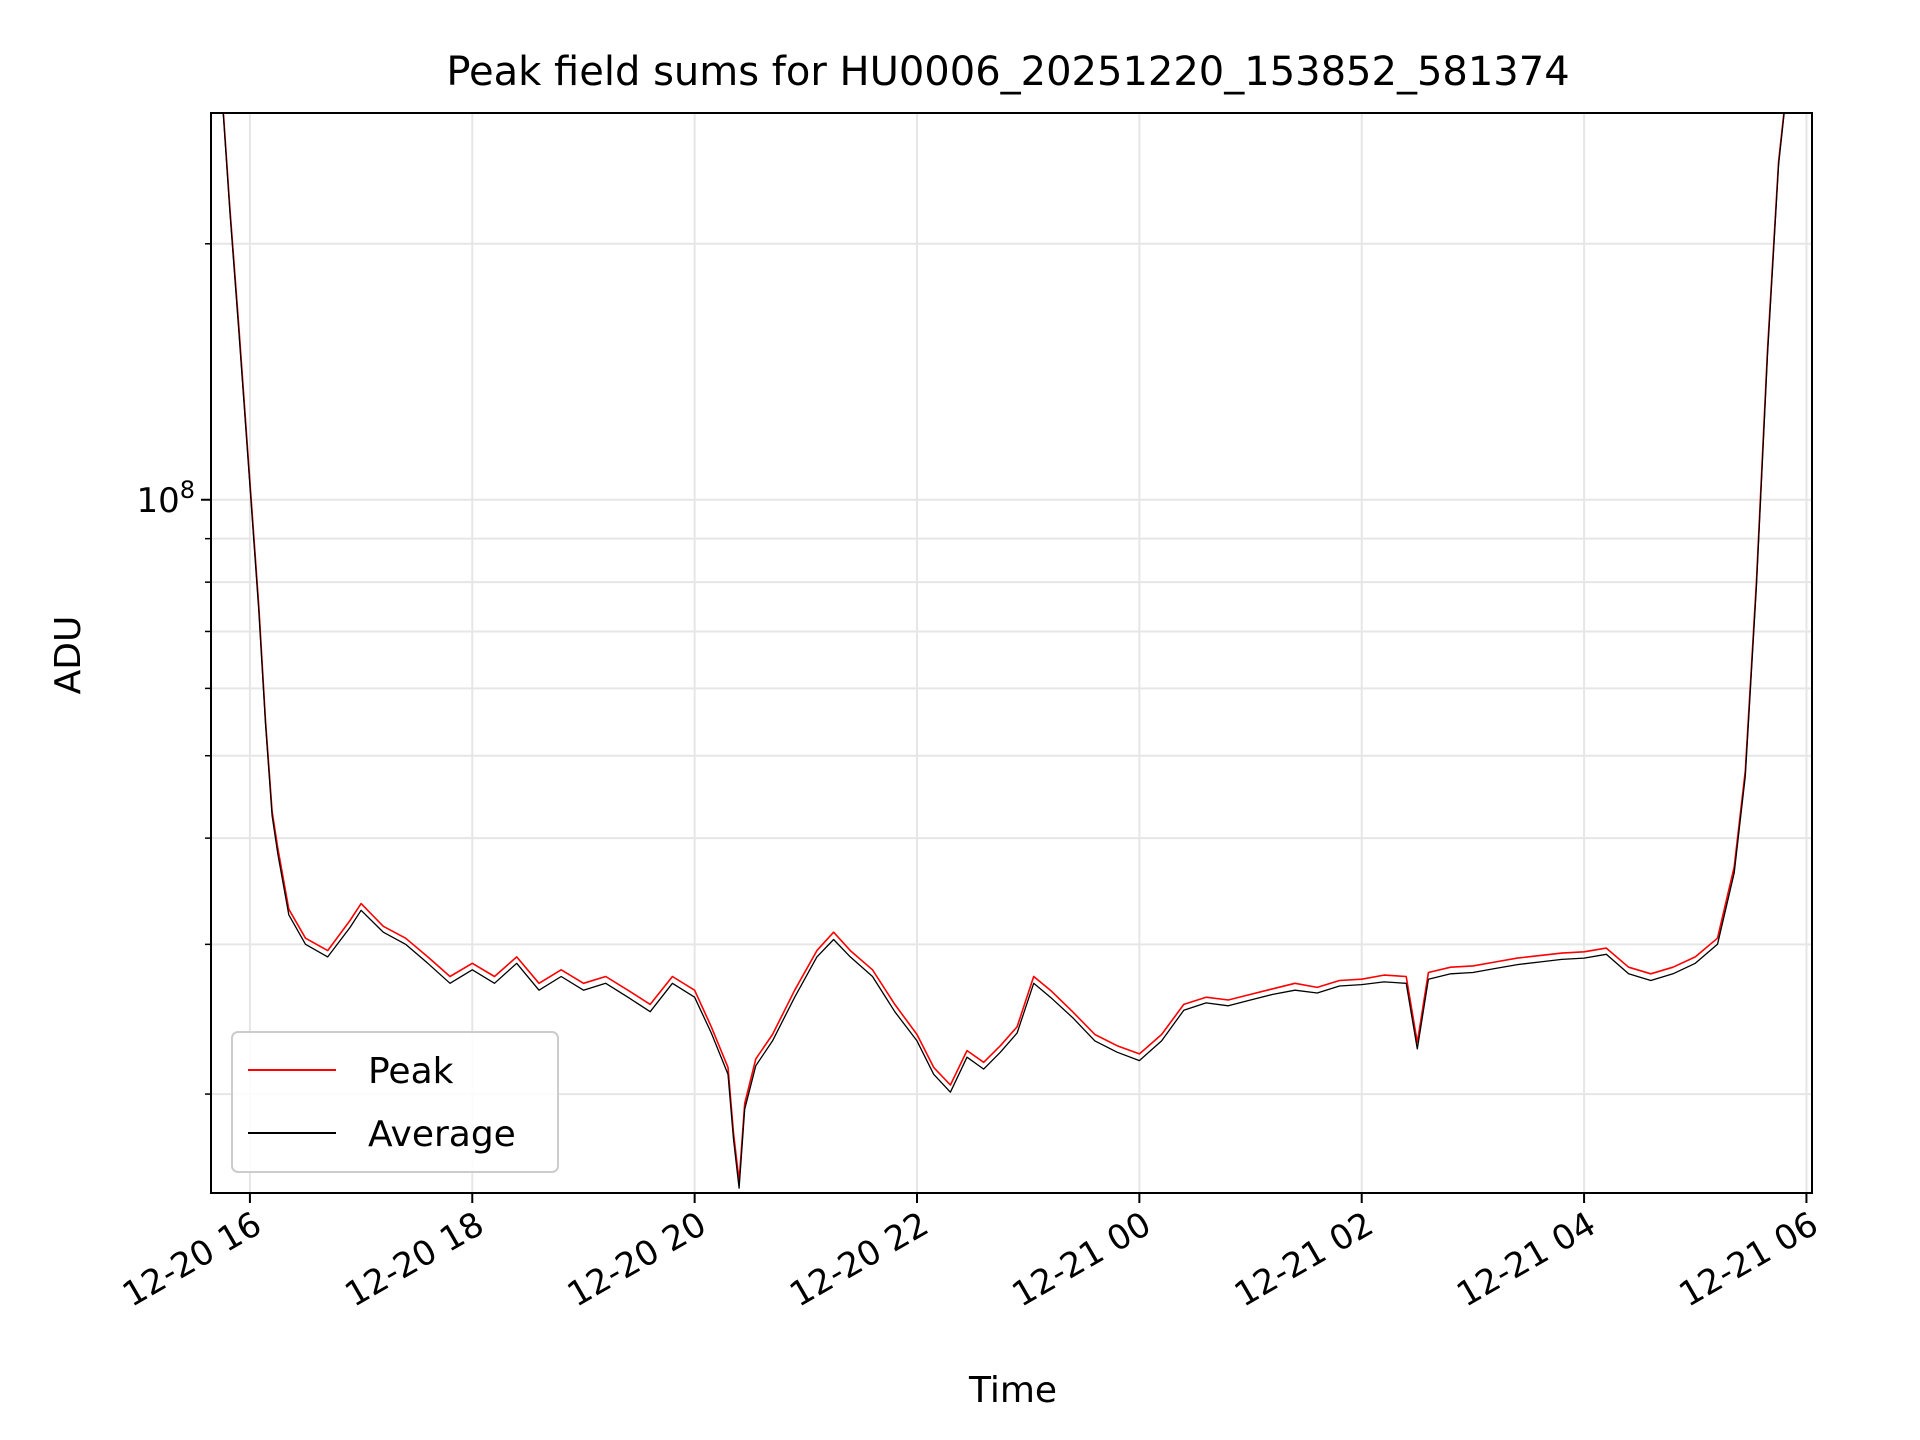  What do you see at coordinates (165, 498) in the screenshot?
I see `y-tick-label: 108` at bounding box center [165, 498].